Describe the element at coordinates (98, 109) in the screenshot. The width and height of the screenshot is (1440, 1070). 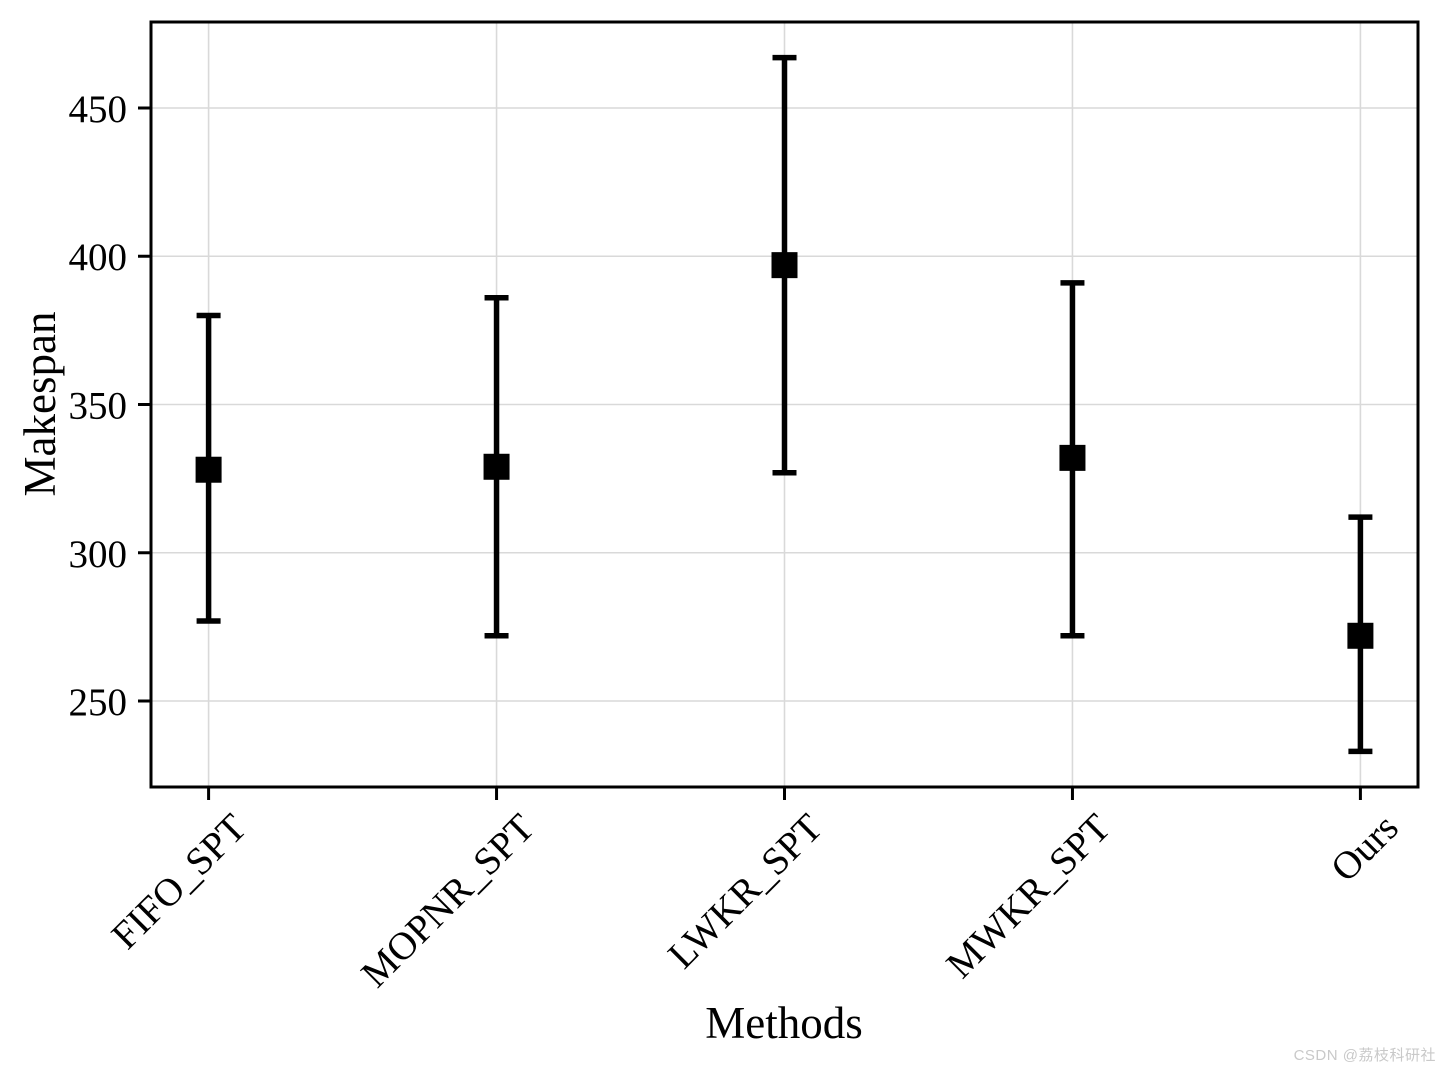
I see `y-tick-label: 450` at that location.